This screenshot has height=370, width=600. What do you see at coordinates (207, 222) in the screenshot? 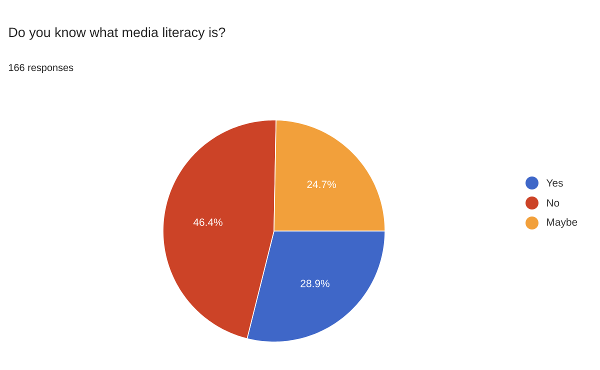
I see `data-label: 46.4%` at bounding box center [207, 222].